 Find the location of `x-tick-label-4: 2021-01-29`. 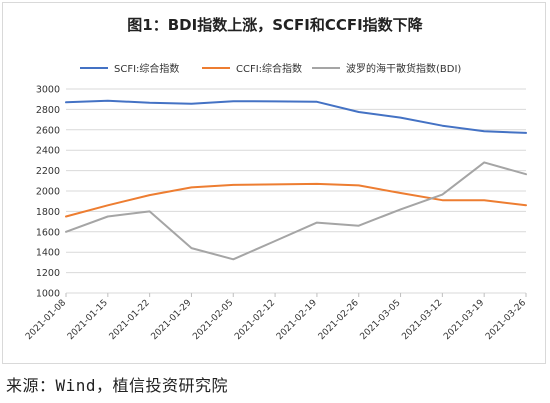

x-tick-label-4: 2021-01-29 is located at coordinates (172, 320).